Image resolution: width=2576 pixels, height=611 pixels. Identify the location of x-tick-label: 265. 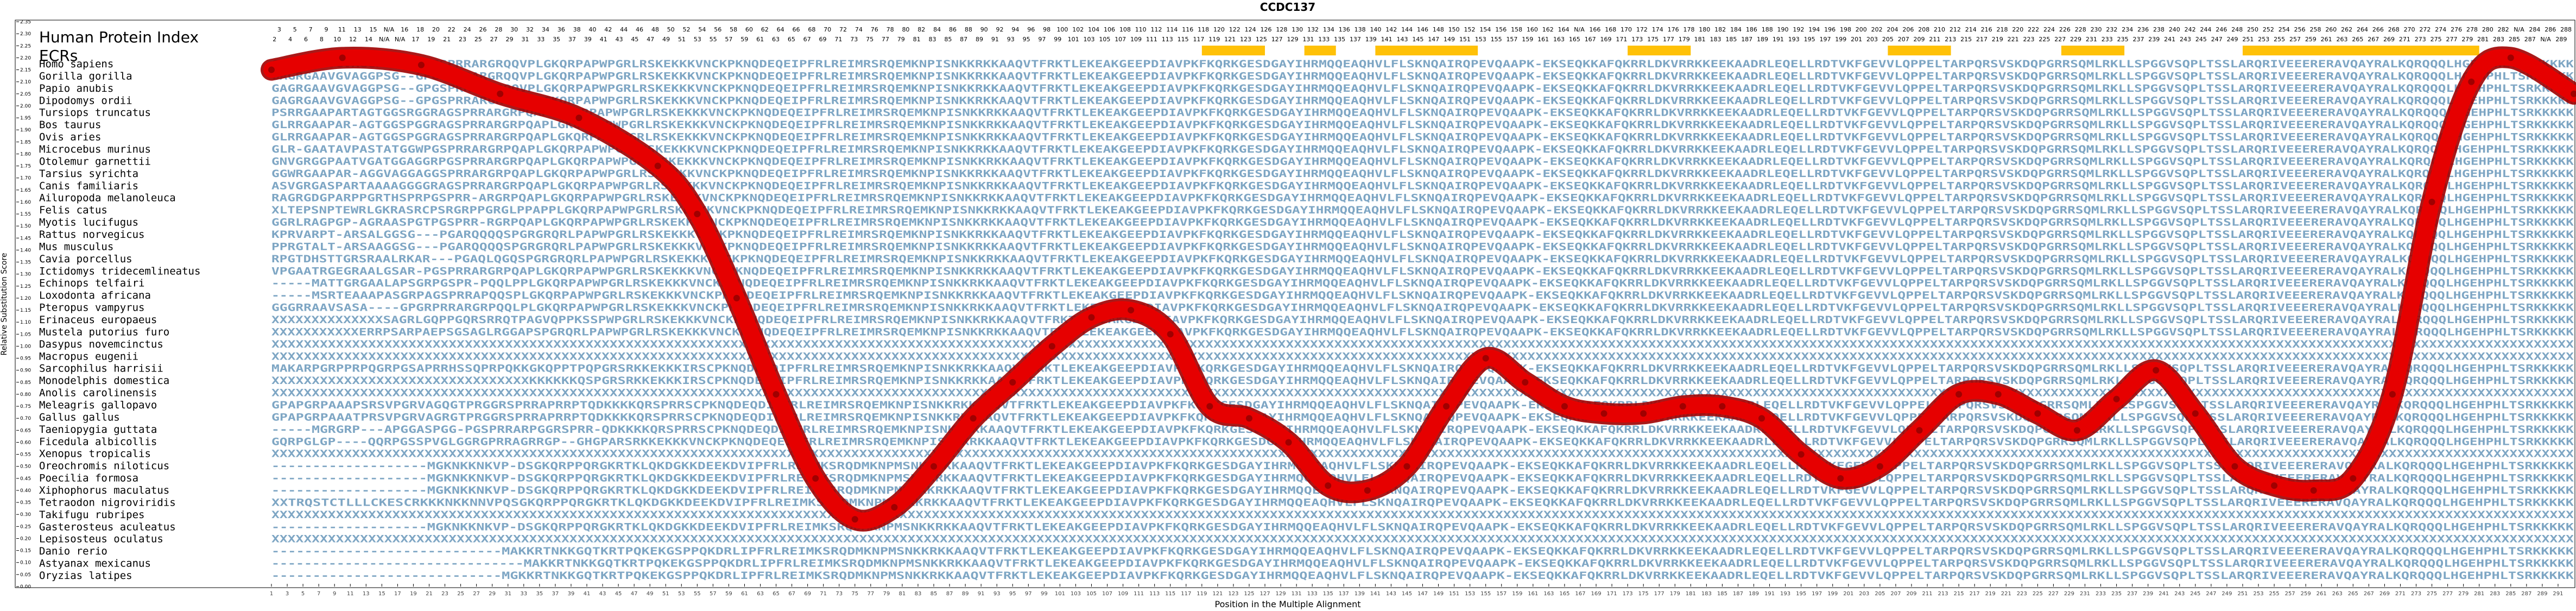
(2353, 594).